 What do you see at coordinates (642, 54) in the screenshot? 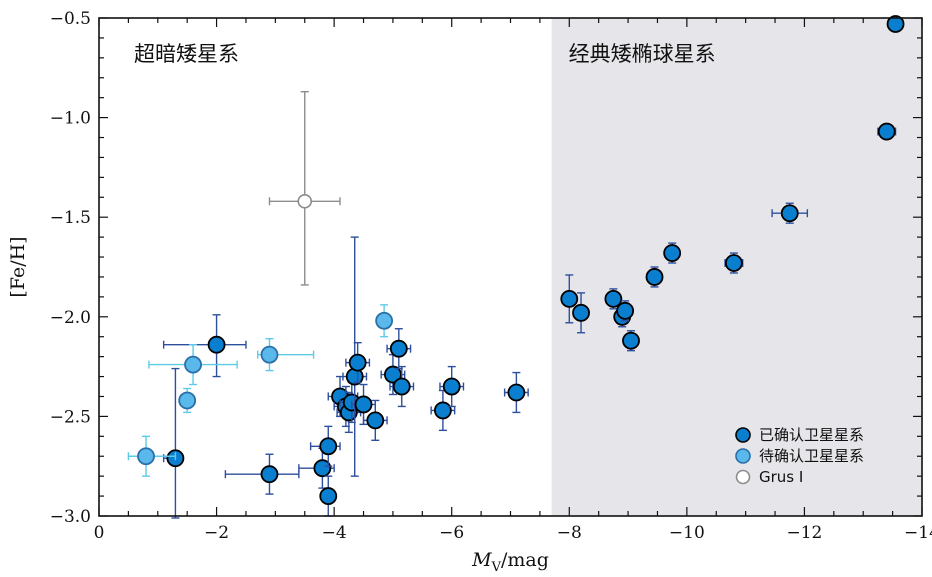
I see `region-label-1: 经典矮椭球星系` at bounding box center [642, 54].